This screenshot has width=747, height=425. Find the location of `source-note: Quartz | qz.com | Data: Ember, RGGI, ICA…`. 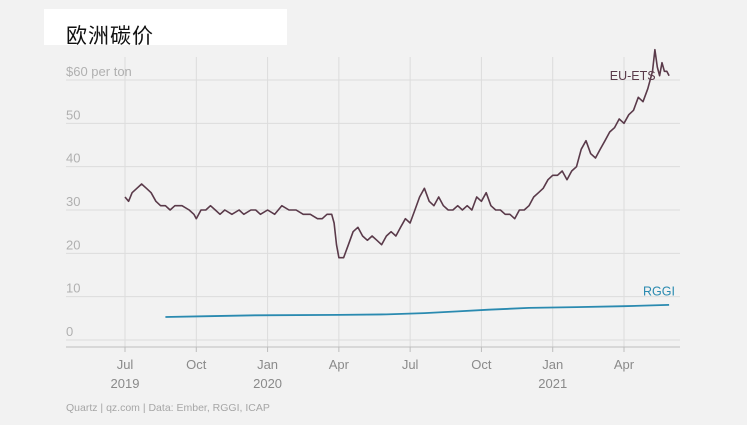

source-note: Quartz | qz.com | Data: Ember, RGGI, ICA… is located at coordinates (168, 408).